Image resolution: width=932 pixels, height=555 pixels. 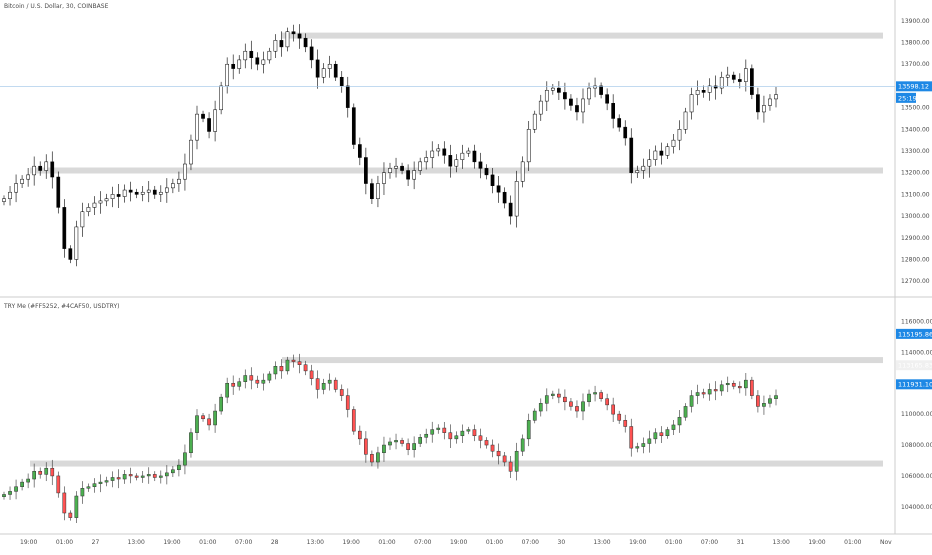 What do you see at coordinates (915, 43) in the screenshot?
I see `top-ytick-13800: 13800.00` at bounding box center [915, 43].